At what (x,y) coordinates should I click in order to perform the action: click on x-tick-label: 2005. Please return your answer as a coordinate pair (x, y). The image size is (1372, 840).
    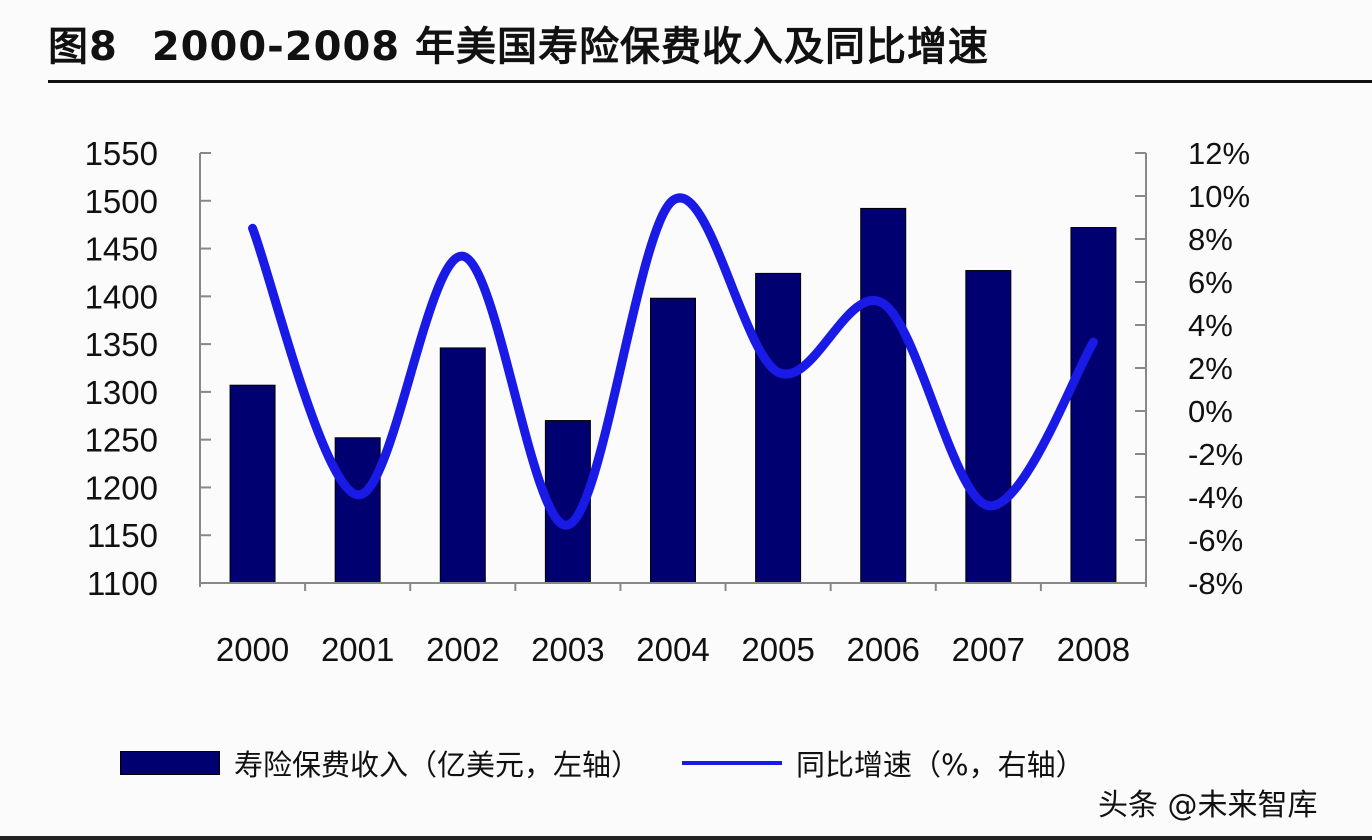
    Looking at the image, I should click on (777, 649).